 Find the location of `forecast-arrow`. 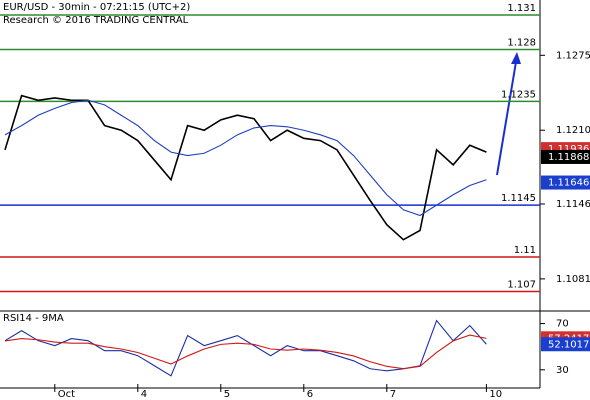

forecast-arrow is located at coordinates (506, 118).